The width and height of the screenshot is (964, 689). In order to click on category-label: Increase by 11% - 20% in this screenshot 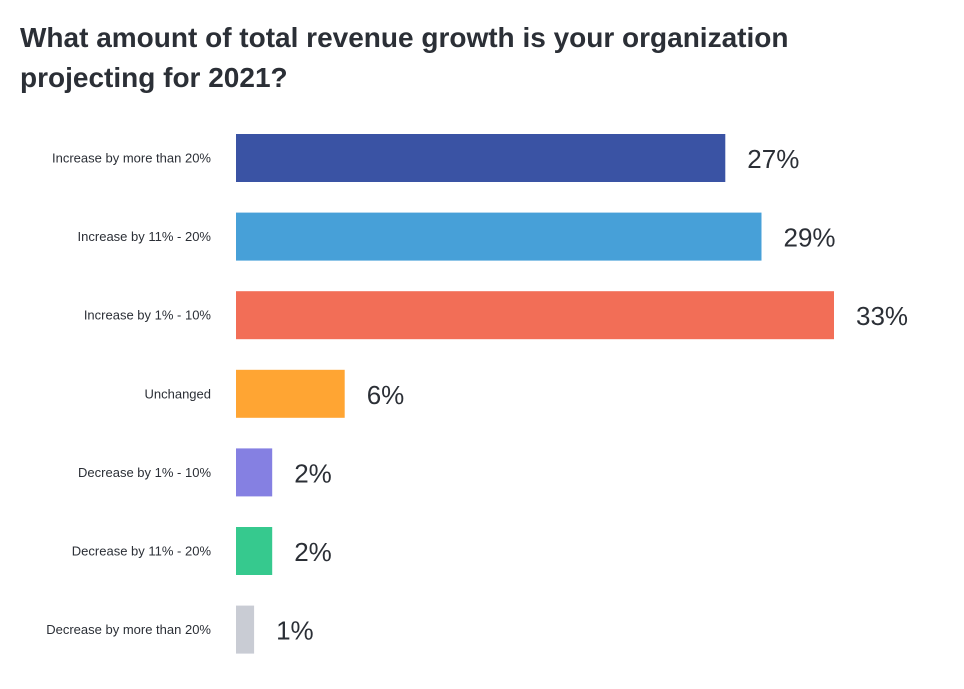, I will do `click(145, 236)`.